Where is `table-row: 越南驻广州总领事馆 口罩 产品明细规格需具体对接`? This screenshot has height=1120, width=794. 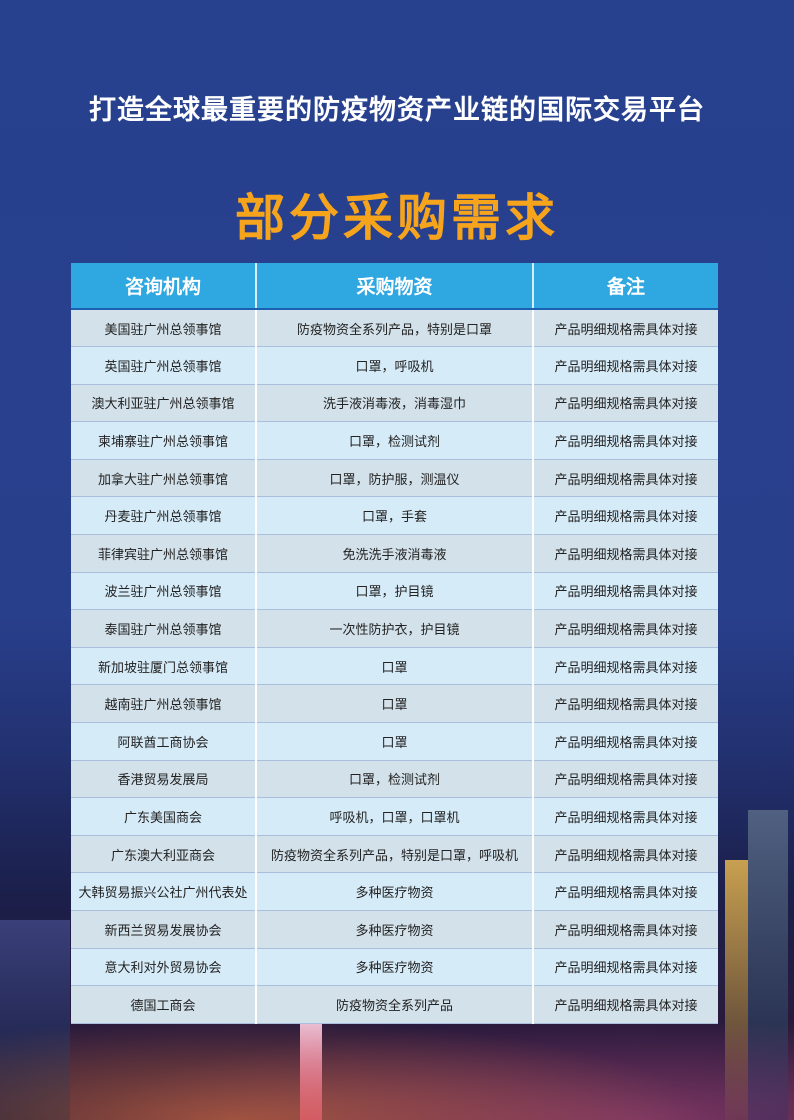 table-row: 越南驻广州总领事馆 口罩 产品明细规格需具体对接 is located at coordinates (394, 704).